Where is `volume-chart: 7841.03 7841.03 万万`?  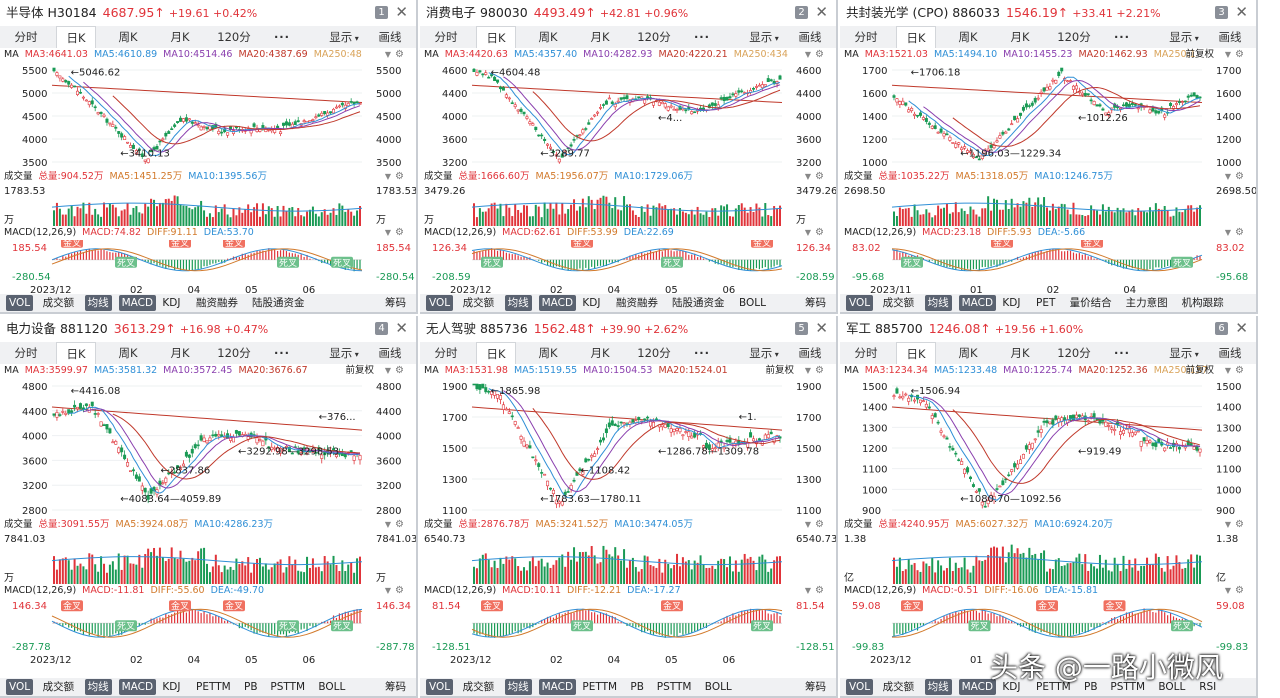
volume-chart: 7841.03 7841.03 万万 is located at coordinates (208, 558).